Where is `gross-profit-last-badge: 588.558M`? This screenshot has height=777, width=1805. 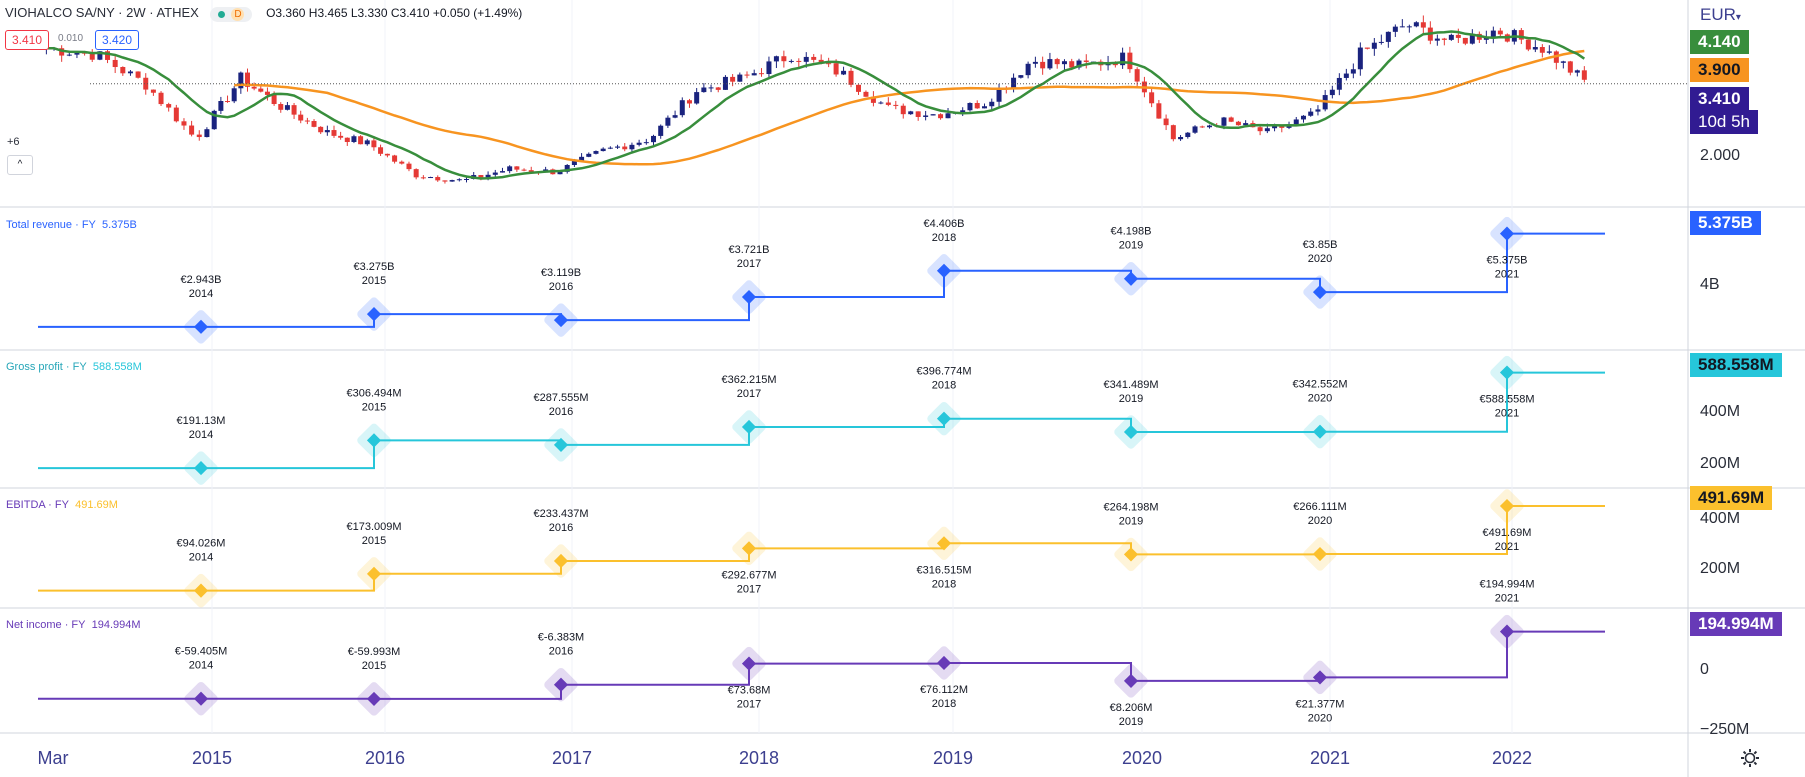 gross-profit-last-badge: 588.558M is located at coordinates (1736, 365).